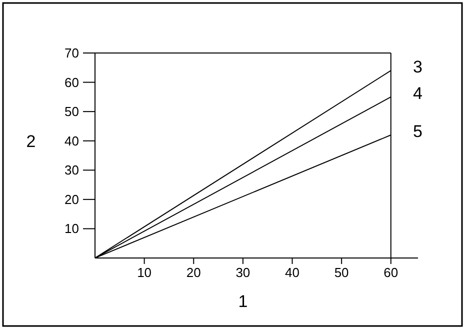 This screenshot has height=329, width=465. I want to click on series-label: 5, so click(417, 131).